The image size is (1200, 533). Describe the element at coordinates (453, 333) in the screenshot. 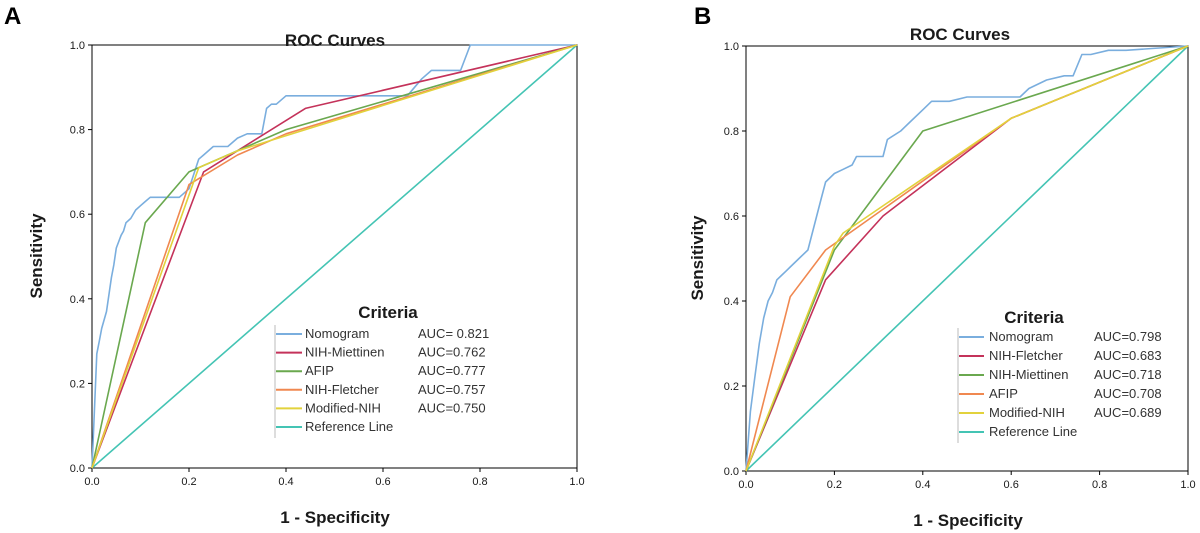

I see `legend-auc-nomogram: AUC= 0.821` at that location.